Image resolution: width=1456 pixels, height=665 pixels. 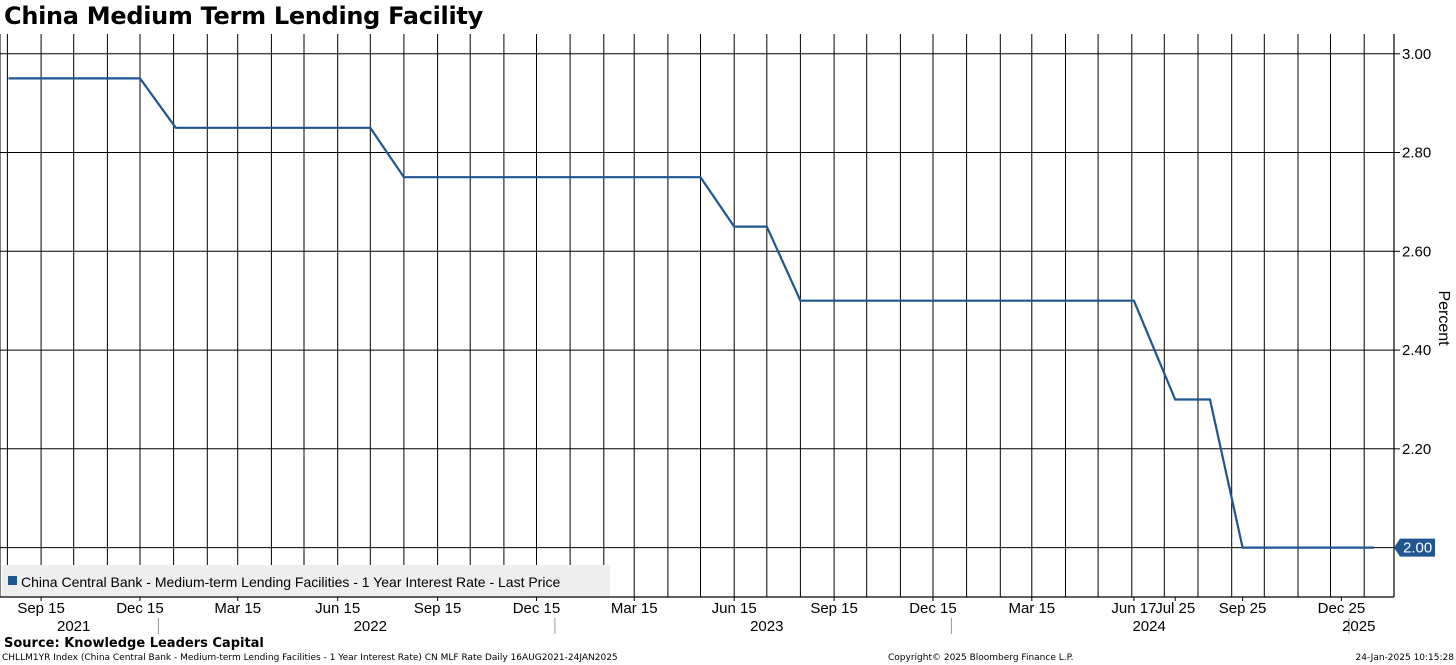 I want to click on source-note: Source: Knowledge Leaders Capital, so click(x=134, y=643).